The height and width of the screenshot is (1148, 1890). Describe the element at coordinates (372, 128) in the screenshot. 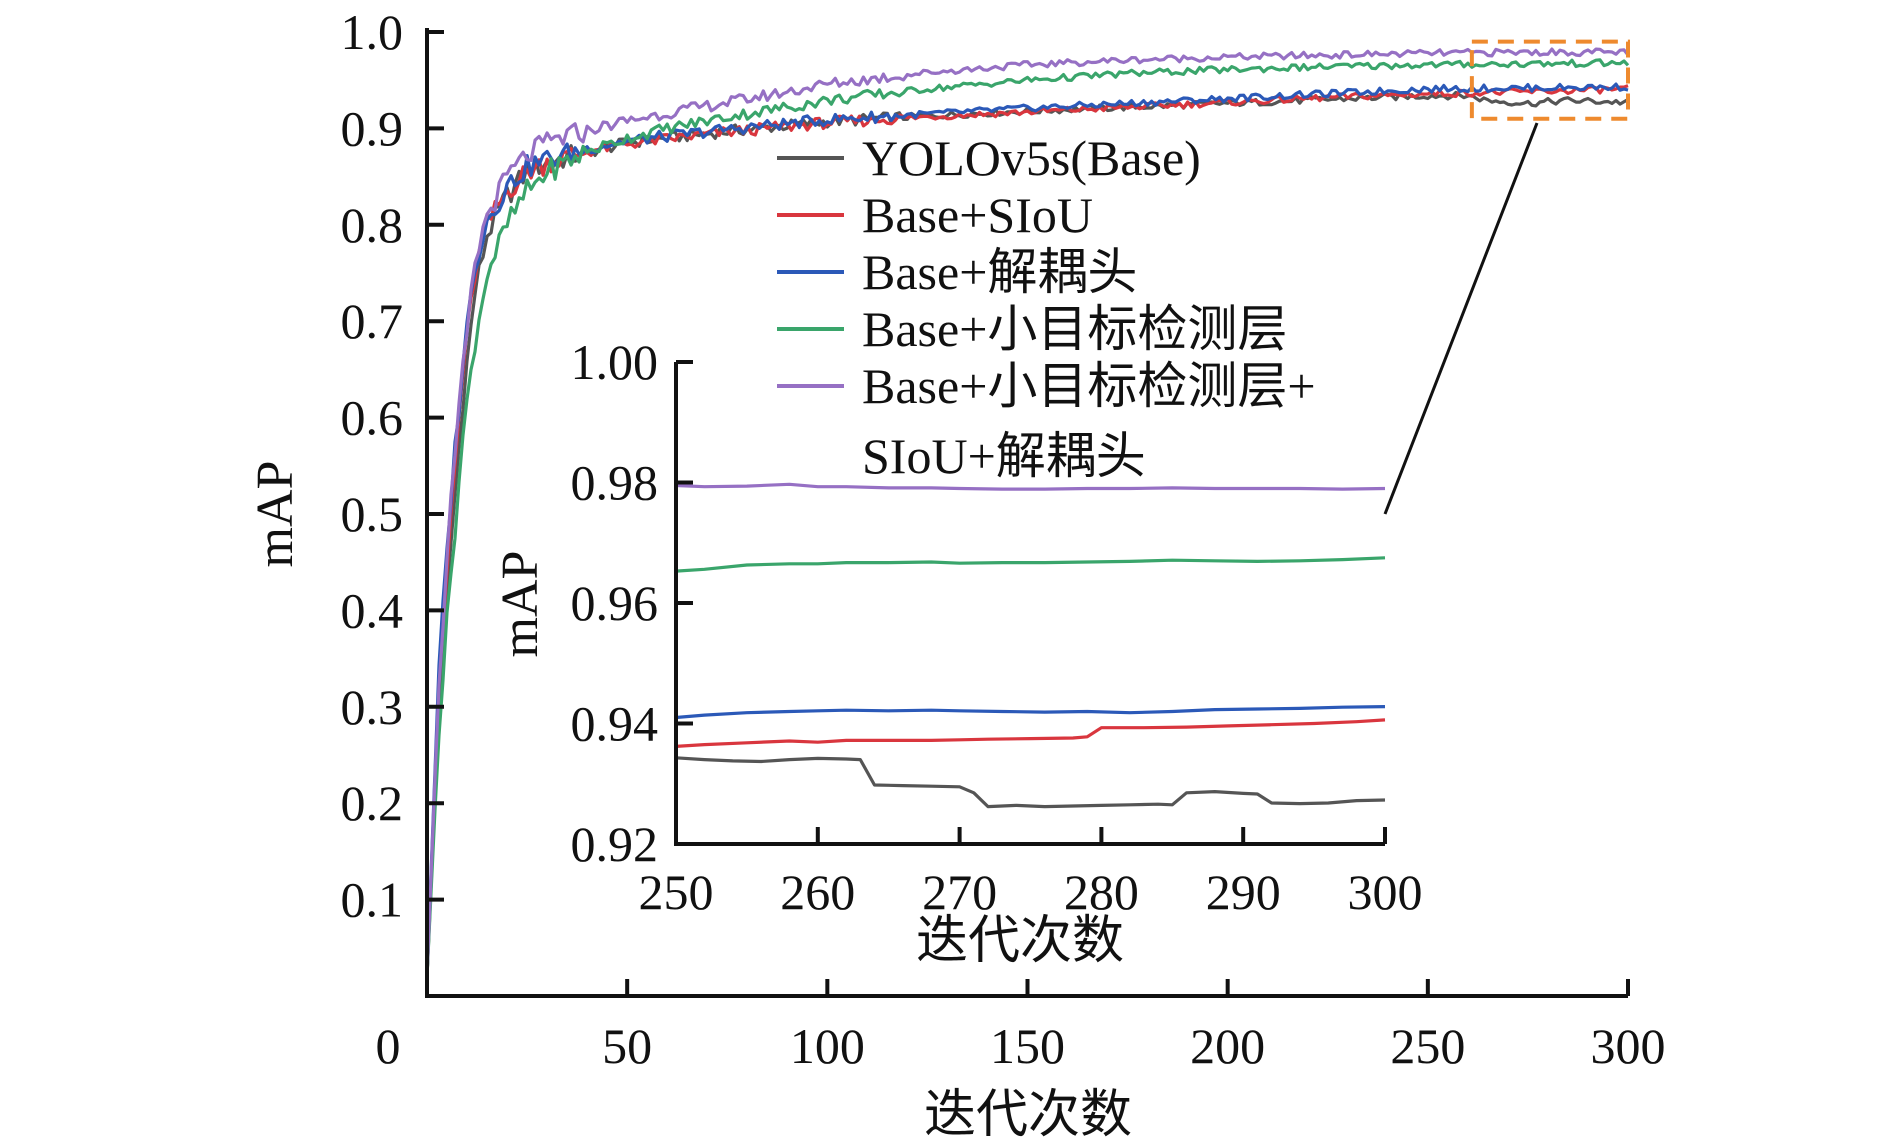

I see `y-tick-label: 0.9` at that location.